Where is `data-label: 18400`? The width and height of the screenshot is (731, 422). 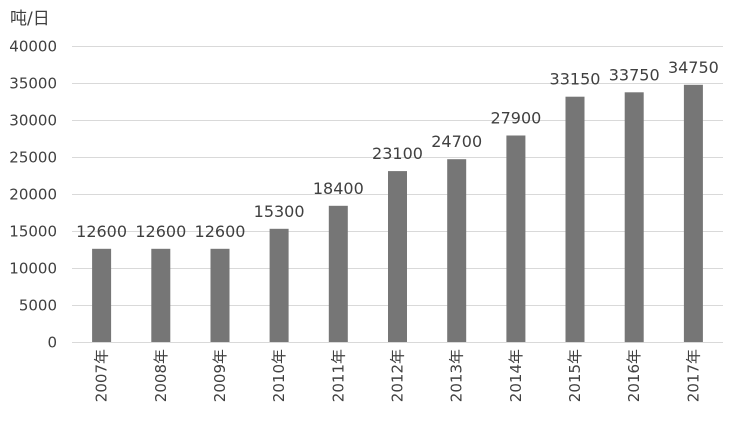
data-label: 18400 is located at coordinates (338, 188).